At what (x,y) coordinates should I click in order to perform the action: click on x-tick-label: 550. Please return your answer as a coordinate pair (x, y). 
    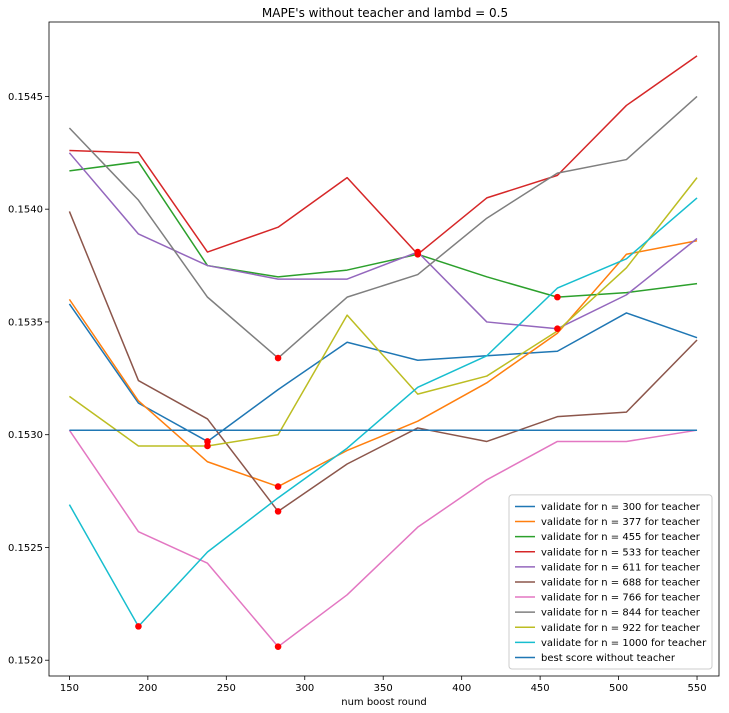
    Looking at the image, I should click on (696, 688).